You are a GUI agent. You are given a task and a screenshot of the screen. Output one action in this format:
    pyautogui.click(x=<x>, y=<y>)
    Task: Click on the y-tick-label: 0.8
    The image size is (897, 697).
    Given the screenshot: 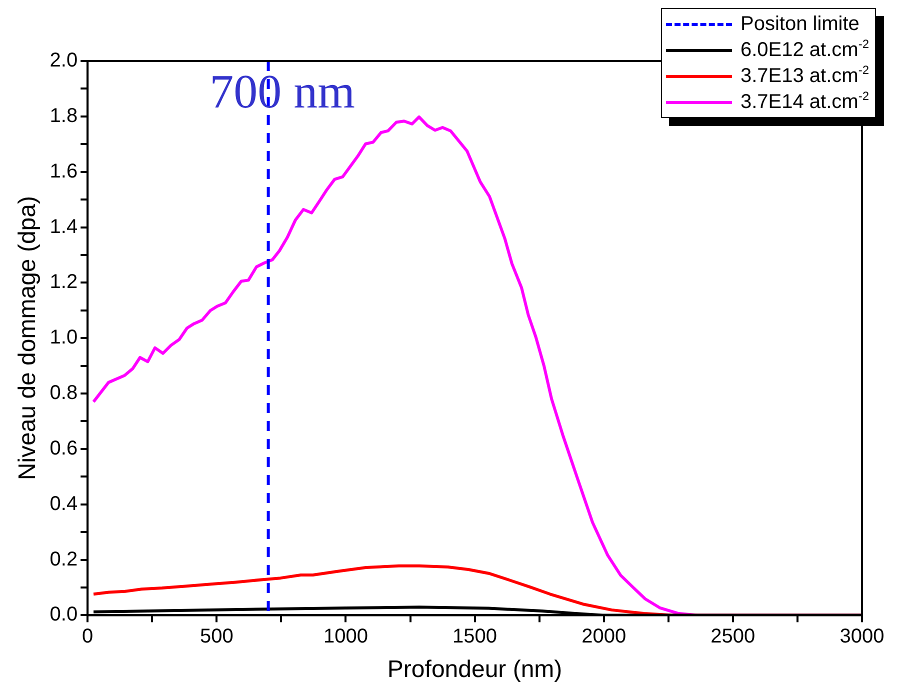 What is the action you would take?
    pyautogui.click(x=64, y=393)
    